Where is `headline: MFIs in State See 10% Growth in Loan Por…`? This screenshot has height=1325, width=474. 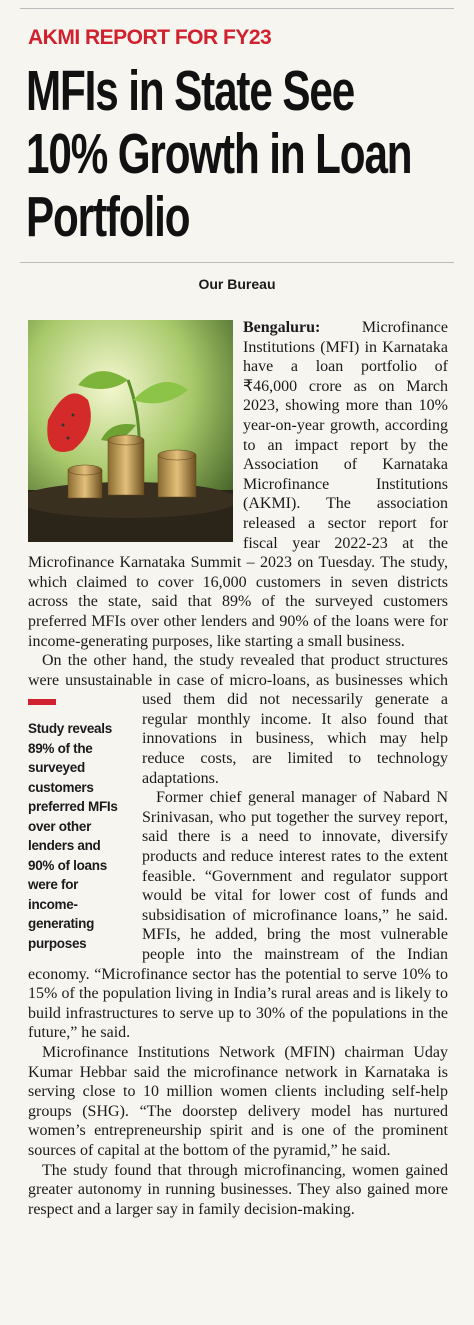
headline: MFIs in State See 10% Growth in Loan Por… is located at coordinates (219, 154).